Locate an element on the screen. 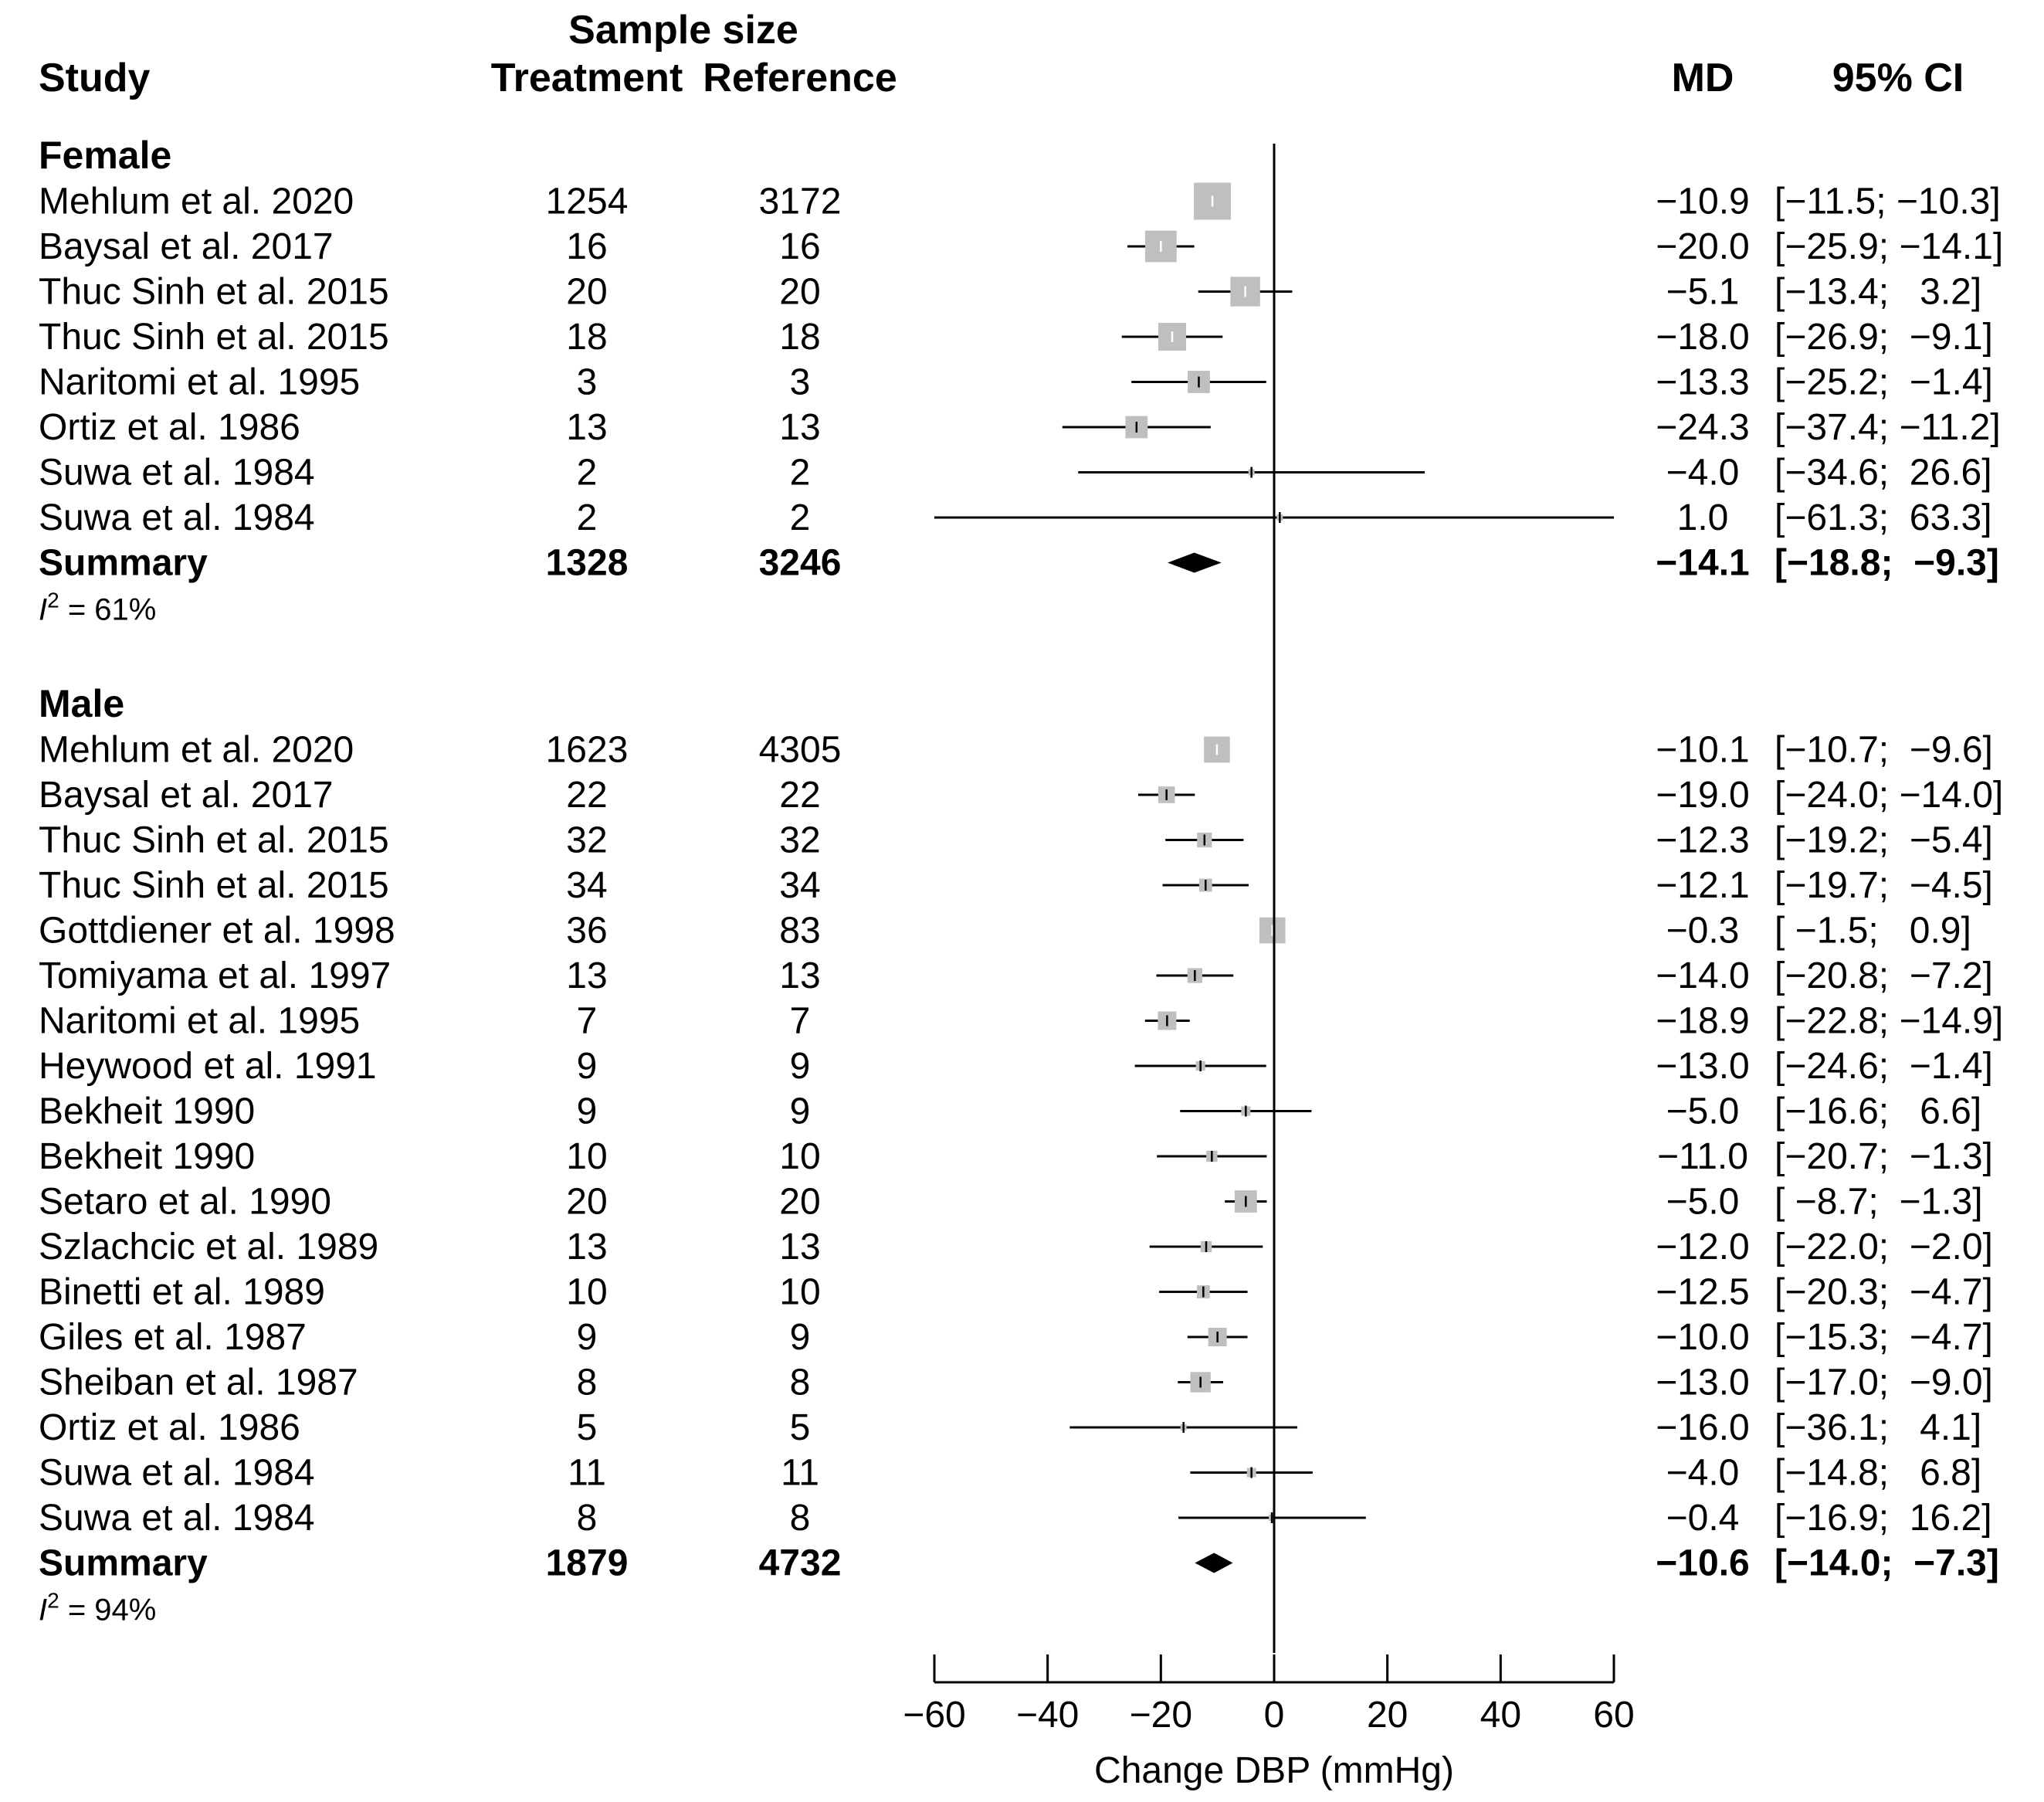  md-value: −12.1 is located at coordinates (1702, 886).